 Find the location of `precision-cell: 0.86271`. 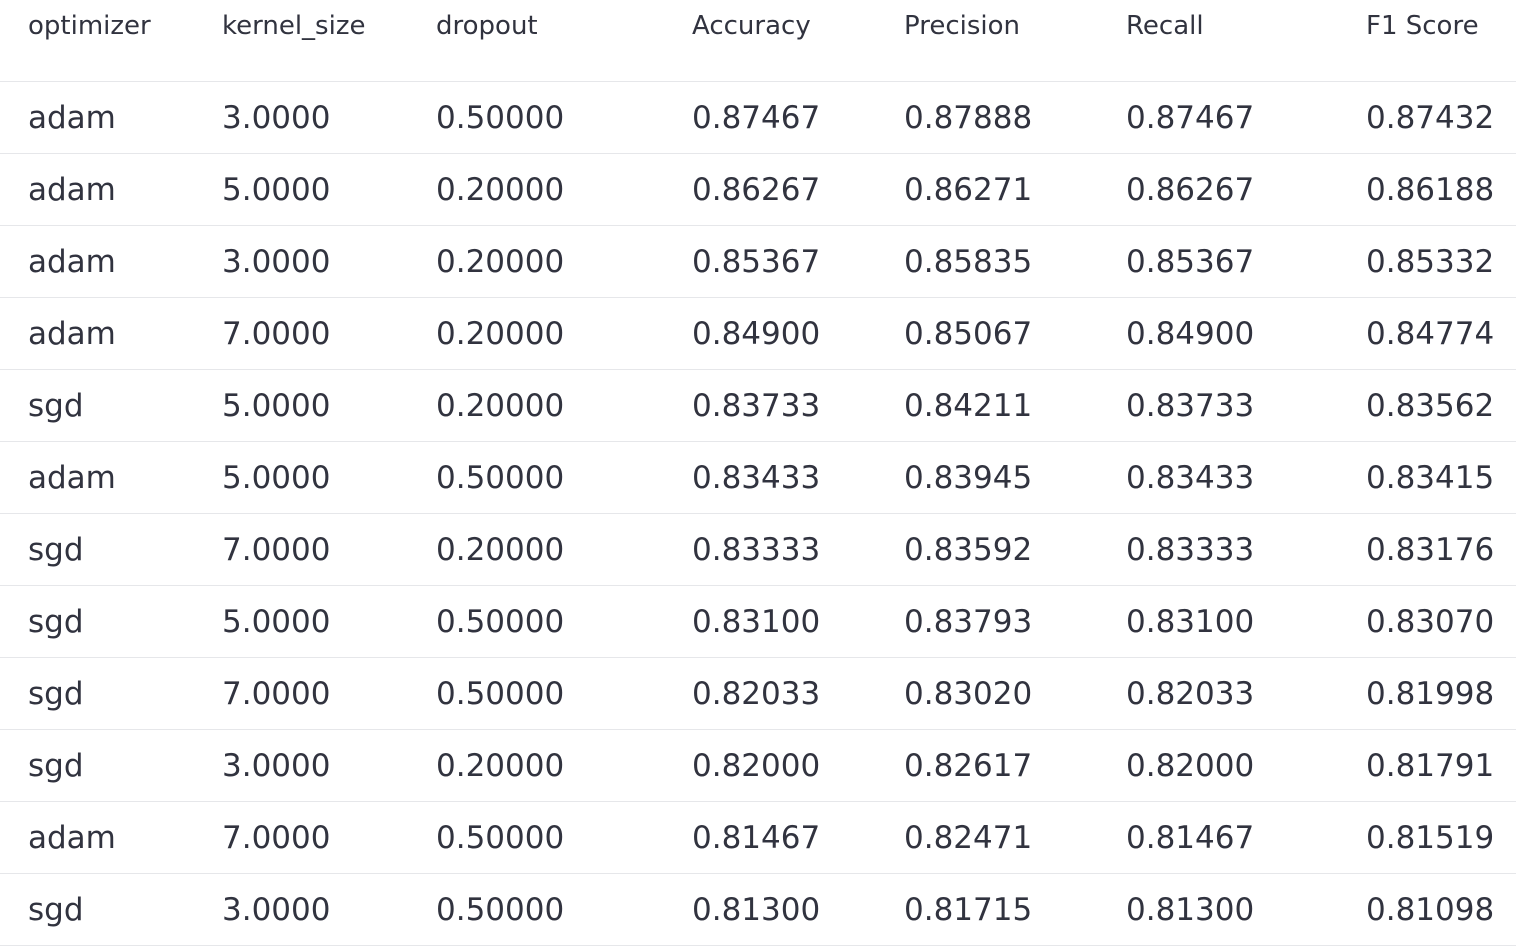

precision-cell: 0.86271 is located at coordinates (968, 190).